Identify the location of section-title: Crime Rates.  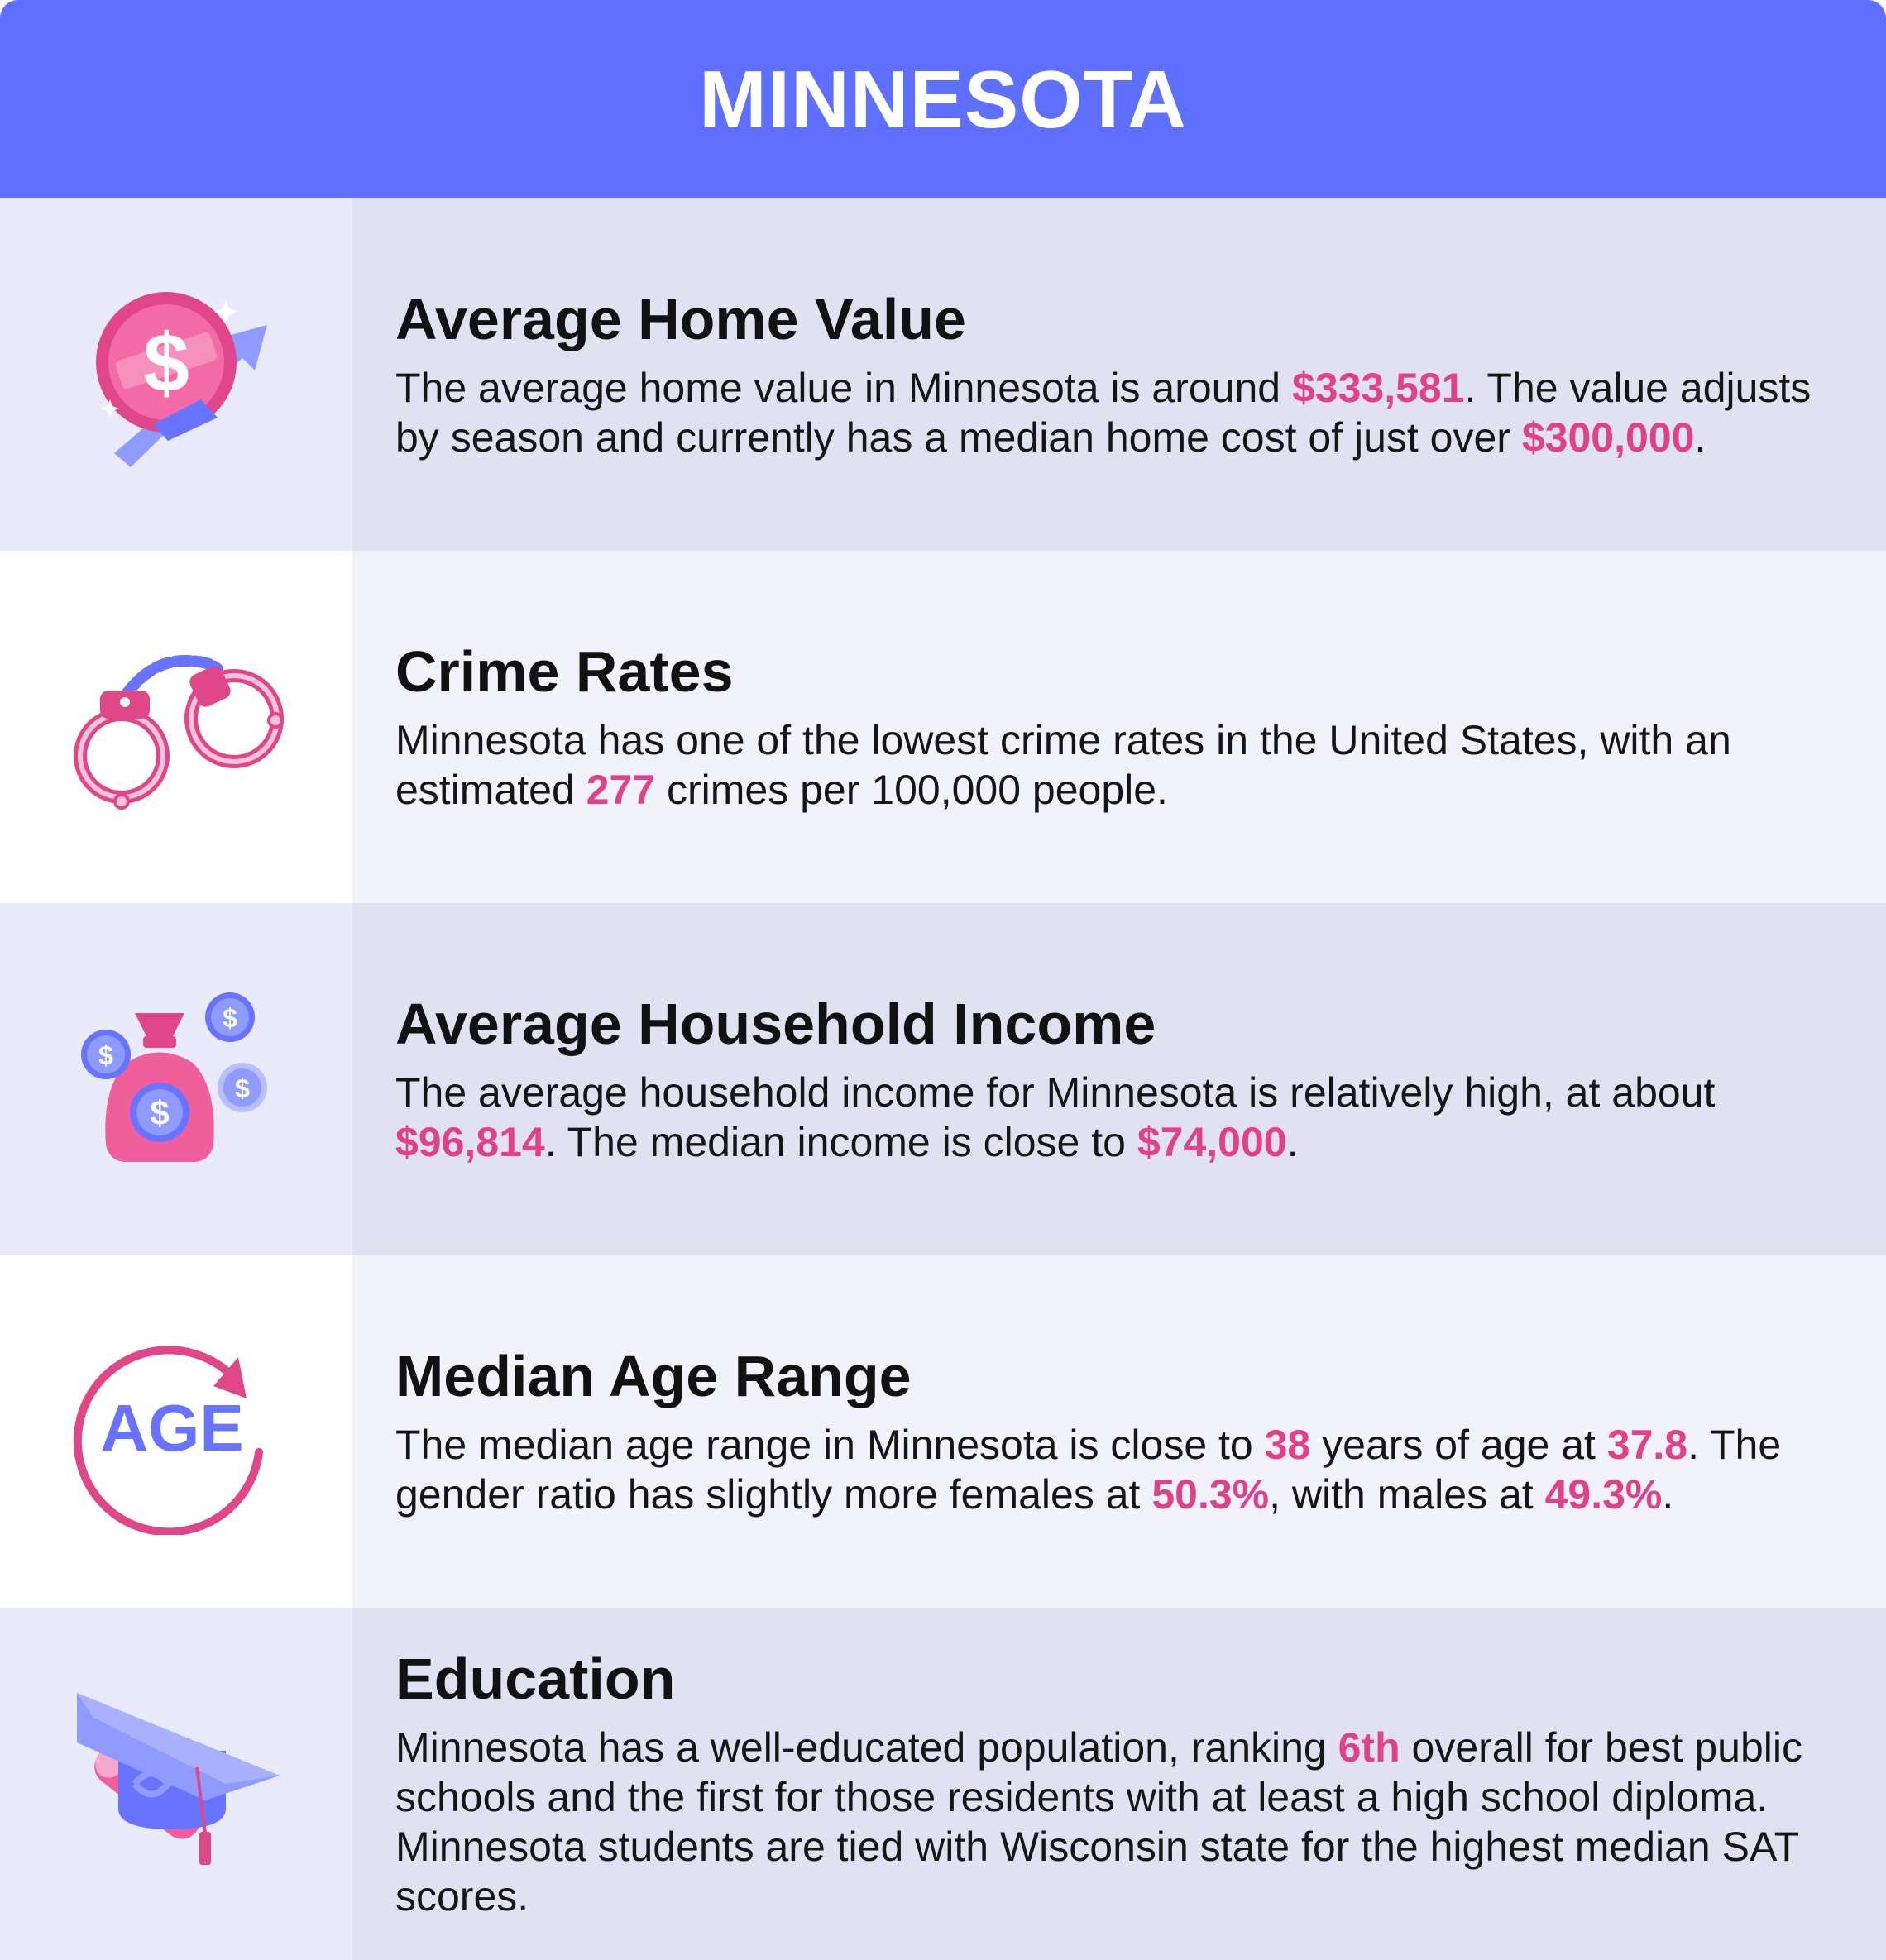
(564, 671).